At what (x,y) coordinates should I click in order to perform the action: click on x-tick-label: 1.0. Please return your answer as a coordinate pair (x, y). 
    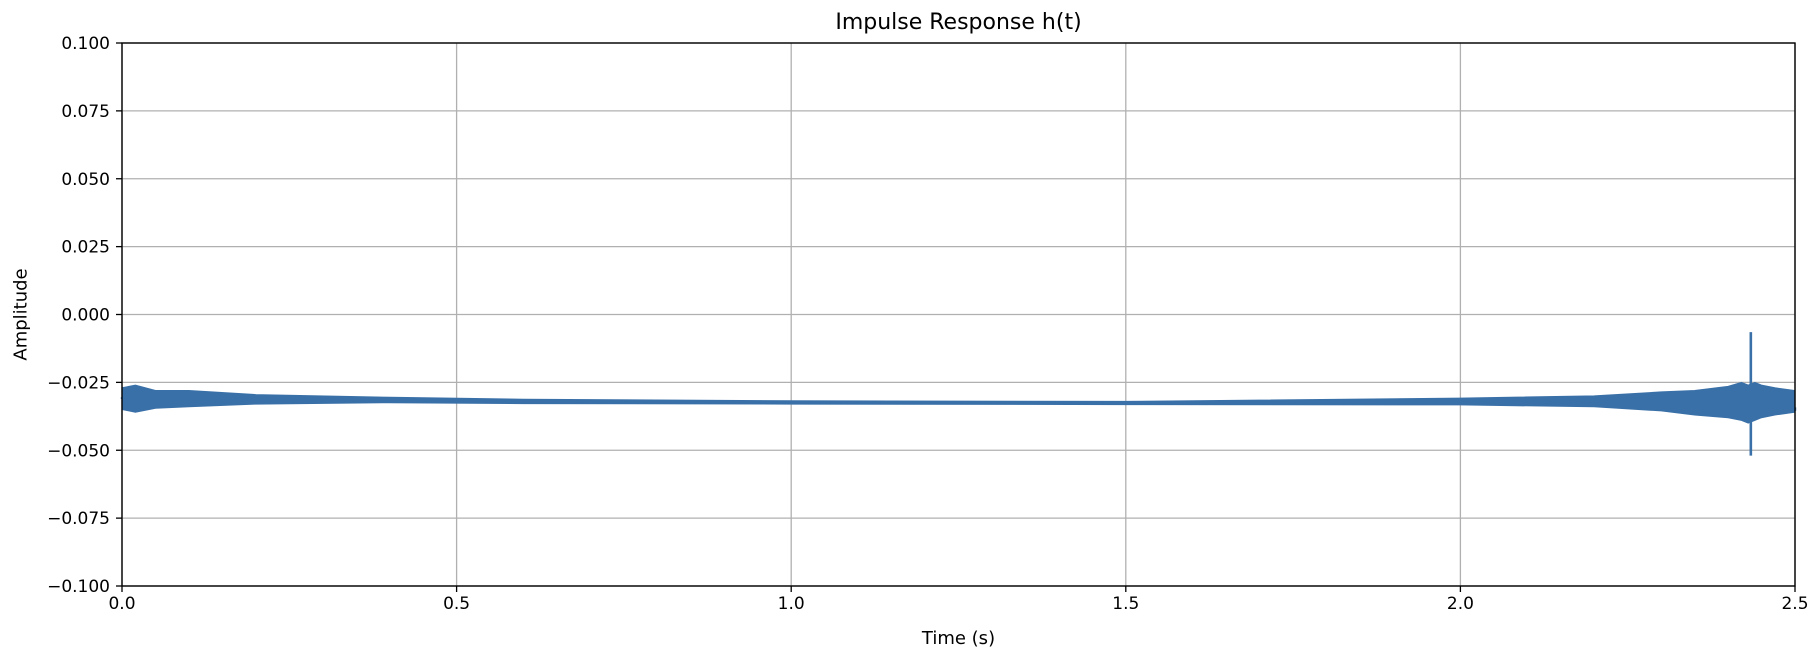
    Looking at the image, I should click on (791, 604).